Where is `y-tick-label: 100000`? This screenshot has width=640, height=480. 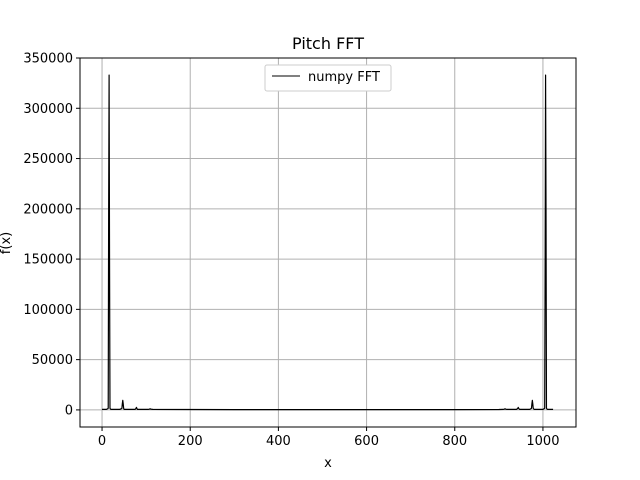
y-tick-label: 100000 is located at coordinates (48, 310).